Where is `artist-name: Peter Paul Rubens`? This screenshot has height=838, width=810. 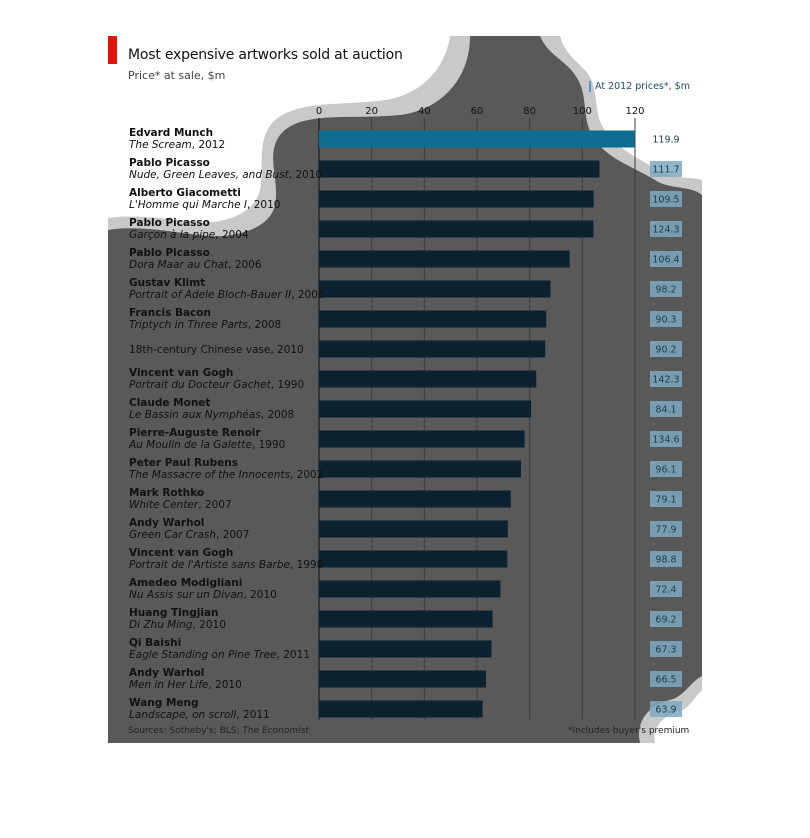
artist-name: Peter Paul Rubens is located at coordinates (183, 463).